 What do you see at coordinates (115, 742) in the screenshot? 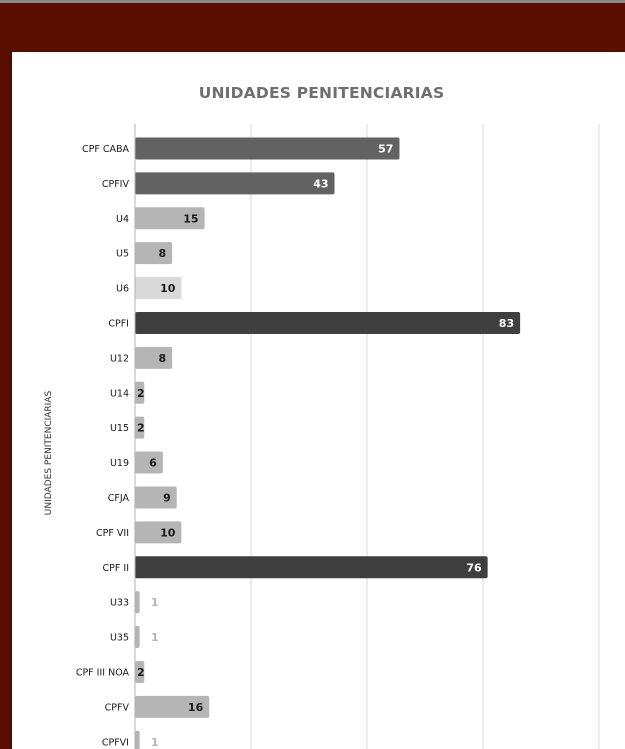
I see `category-tick-label: CPFVI` at bounding box center [115, 742].